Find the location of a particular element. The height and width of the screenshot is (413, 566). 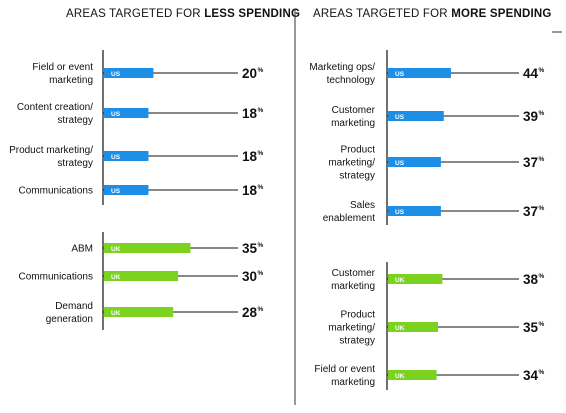

category-label-line: Sales is located at coordinates (362, 205).